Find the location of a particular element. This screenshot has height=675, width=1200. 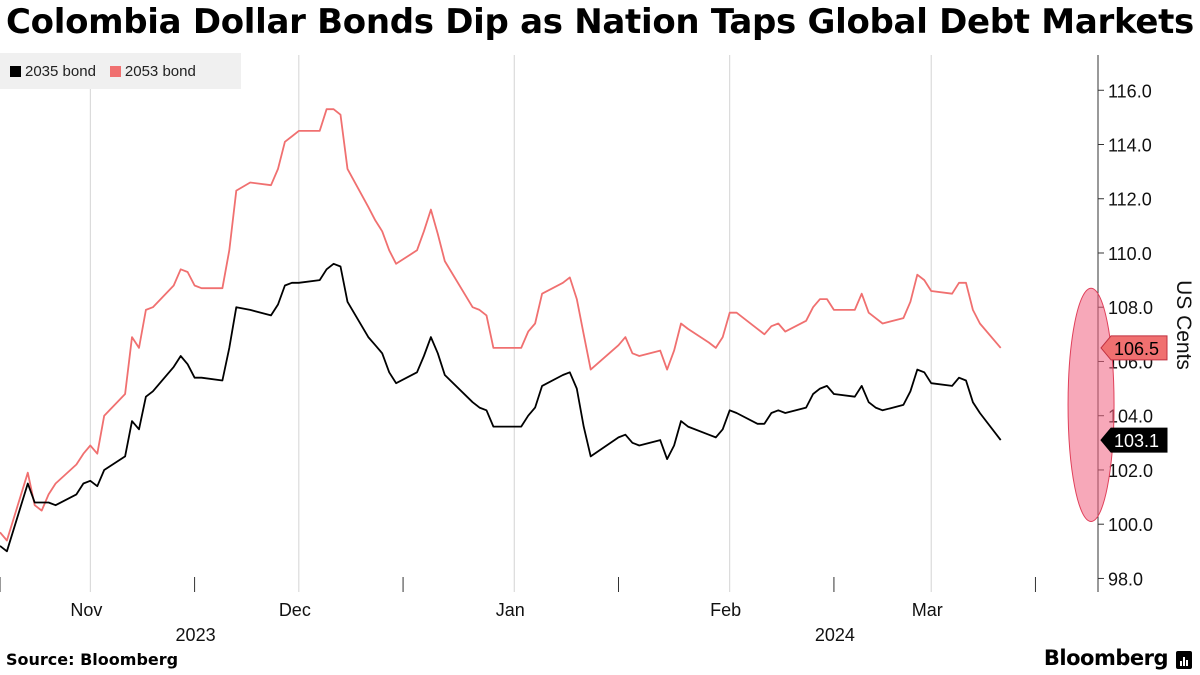

highlight-ellipse is located at coordinates (1091, 404).